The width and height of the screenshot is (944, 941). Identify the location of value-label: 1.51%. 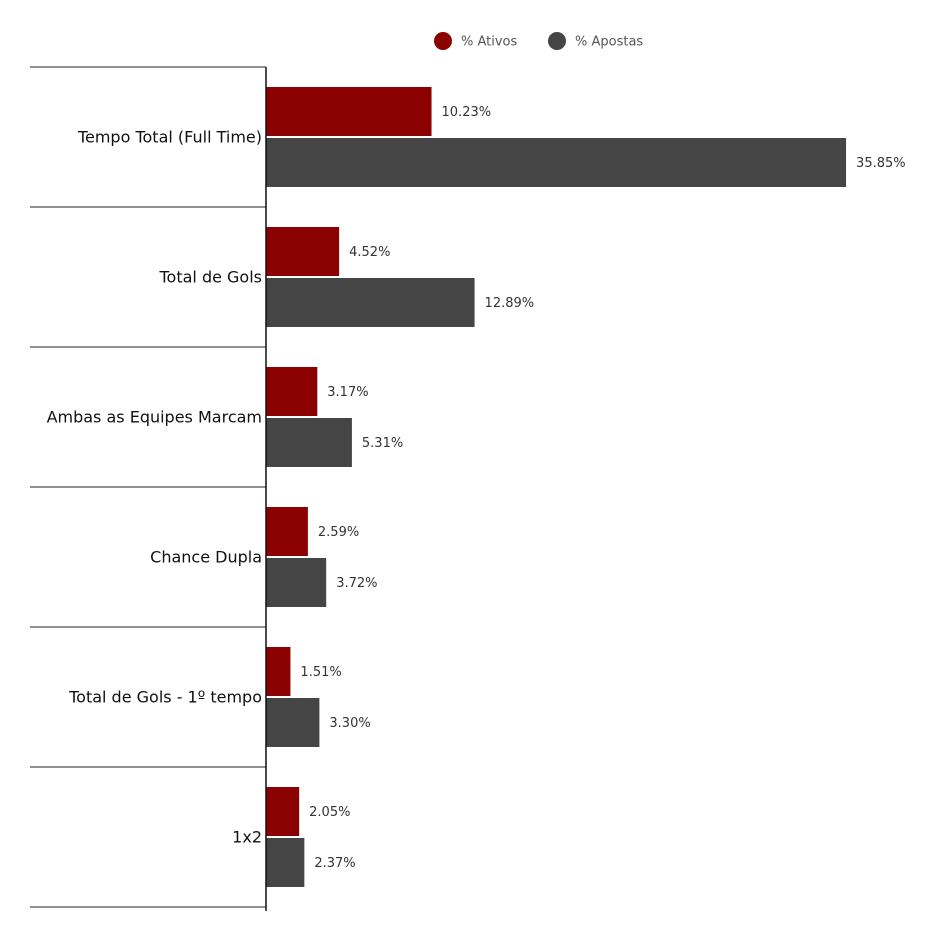
(320, 672).